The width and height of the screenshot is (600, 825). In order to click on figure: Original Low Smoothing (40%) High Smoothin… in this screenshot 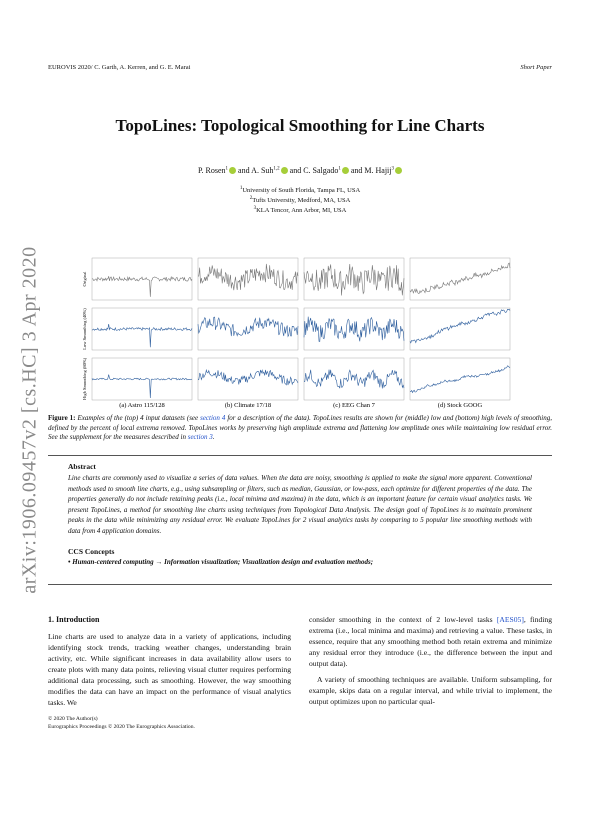, I will do `click(296, 333)`.